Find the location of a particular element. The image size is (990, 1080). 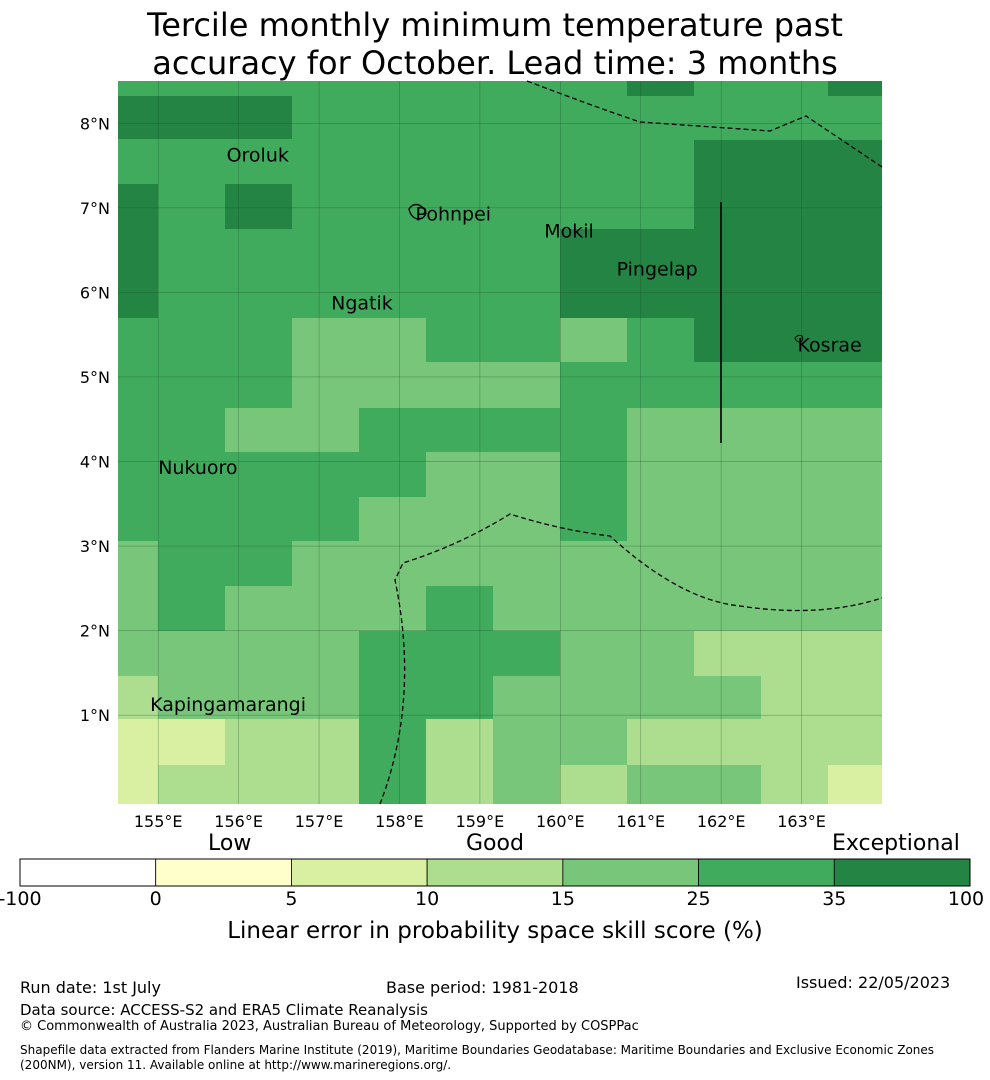

colorbar-tick-label: 100 is located at coordinates (966, 899).